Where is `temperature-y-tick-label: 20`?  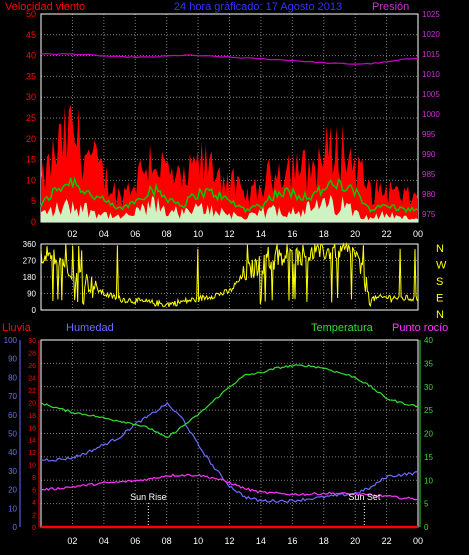 temperature-y-tick-label: 20 is located at coordinates (428, 434).